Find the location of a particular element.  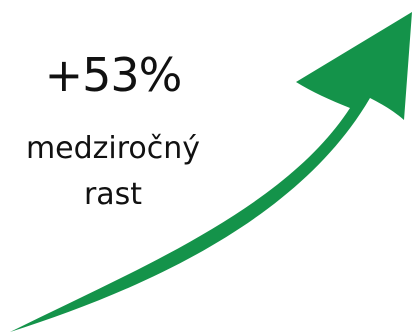

growth-label-line1: medziročný is located at coordinates (113, 148).